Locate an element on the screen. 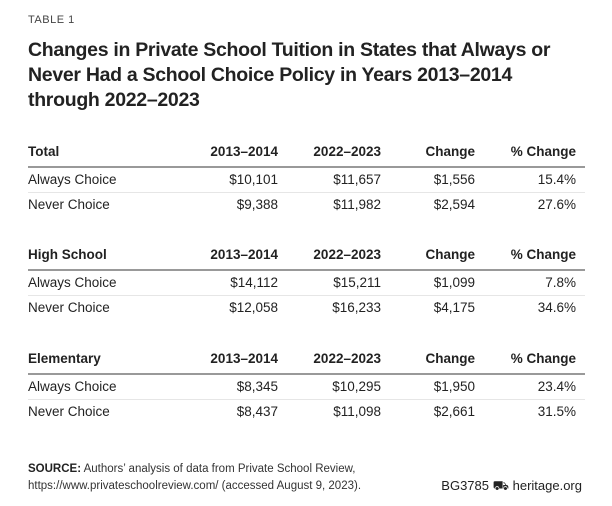 This screenshot has height=506, width=612. table-cell: 31.5% is located at coordinates (556, 411).